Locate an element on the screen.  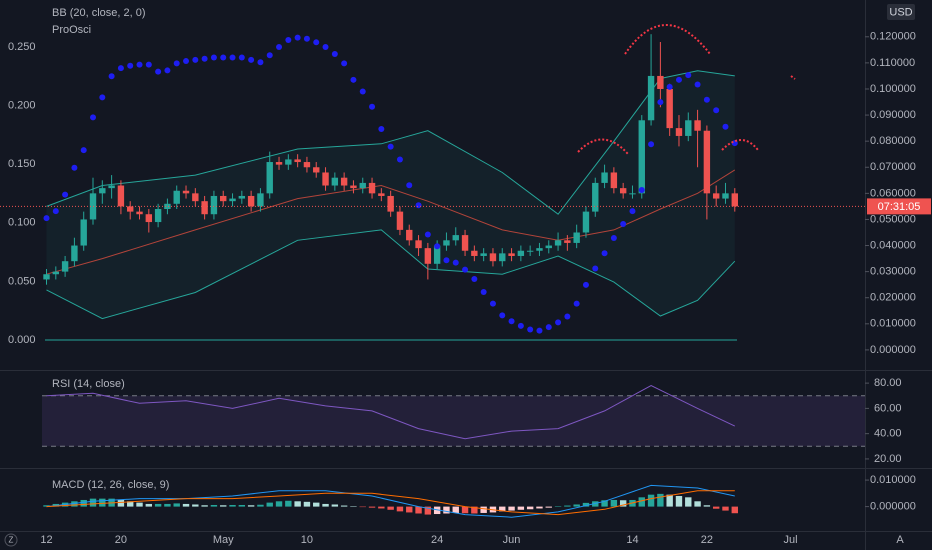
drawings is located at coordinates (686, 89).